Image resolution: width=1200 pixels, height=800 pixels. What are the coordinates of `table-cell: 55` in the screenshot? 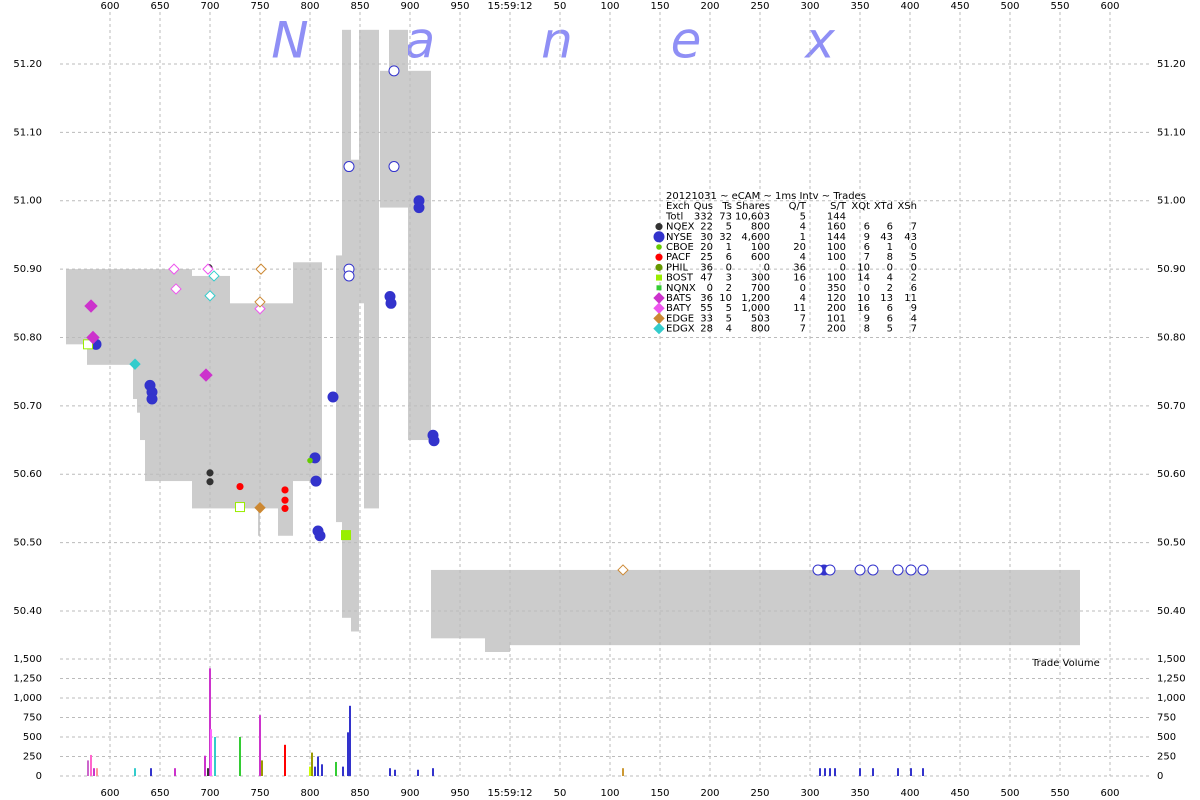 It's located at (706, 308).